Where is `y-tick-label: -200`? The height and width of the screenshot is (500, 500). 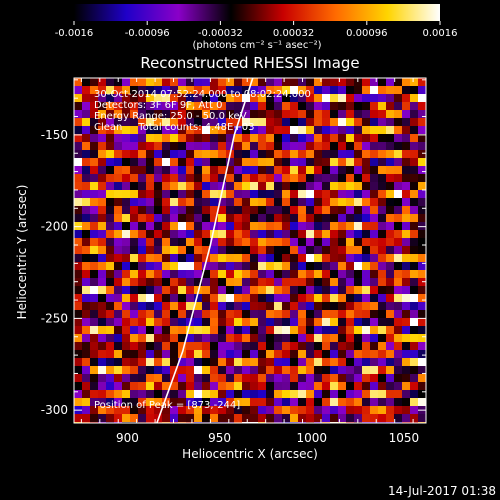
y-tick-label: -200 is located at coordinates (54, 227).